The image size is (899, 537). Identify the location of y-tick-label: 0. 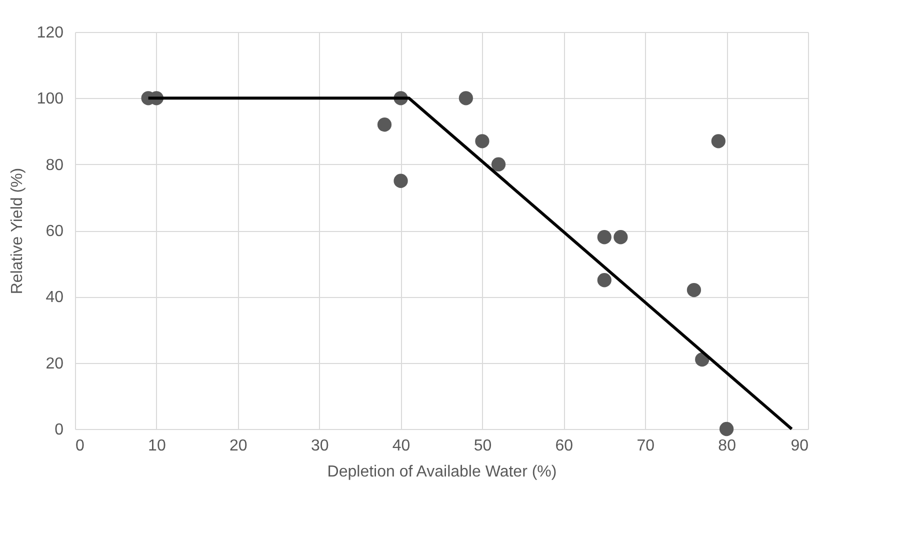
(59, 430).